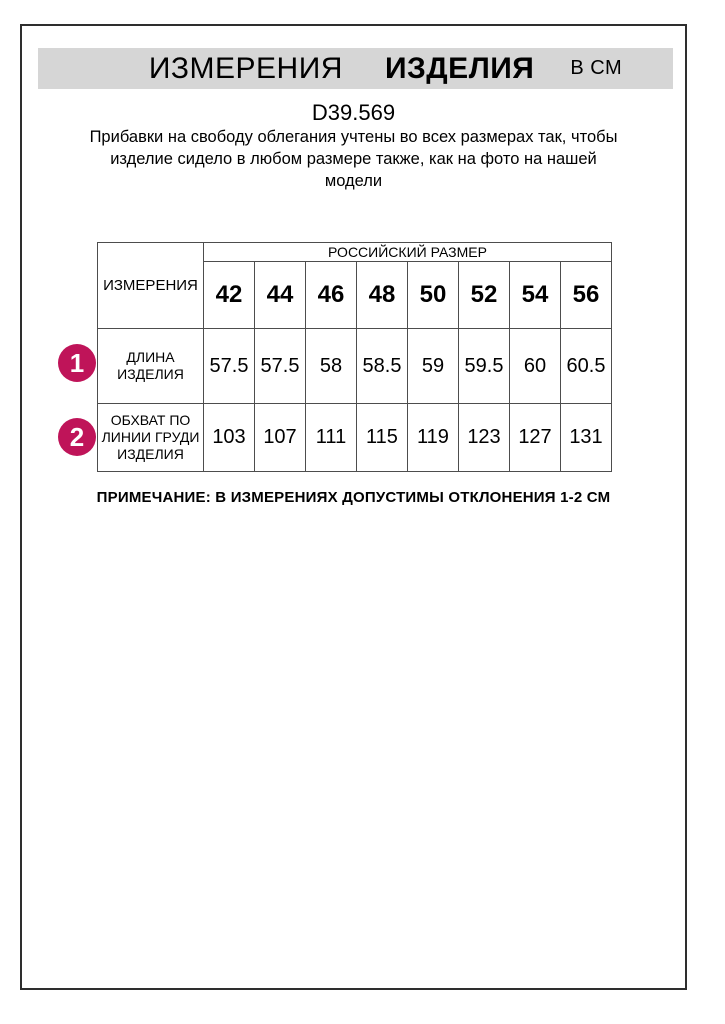  I want to click on row-marker-1: 1, so click(77, 363).